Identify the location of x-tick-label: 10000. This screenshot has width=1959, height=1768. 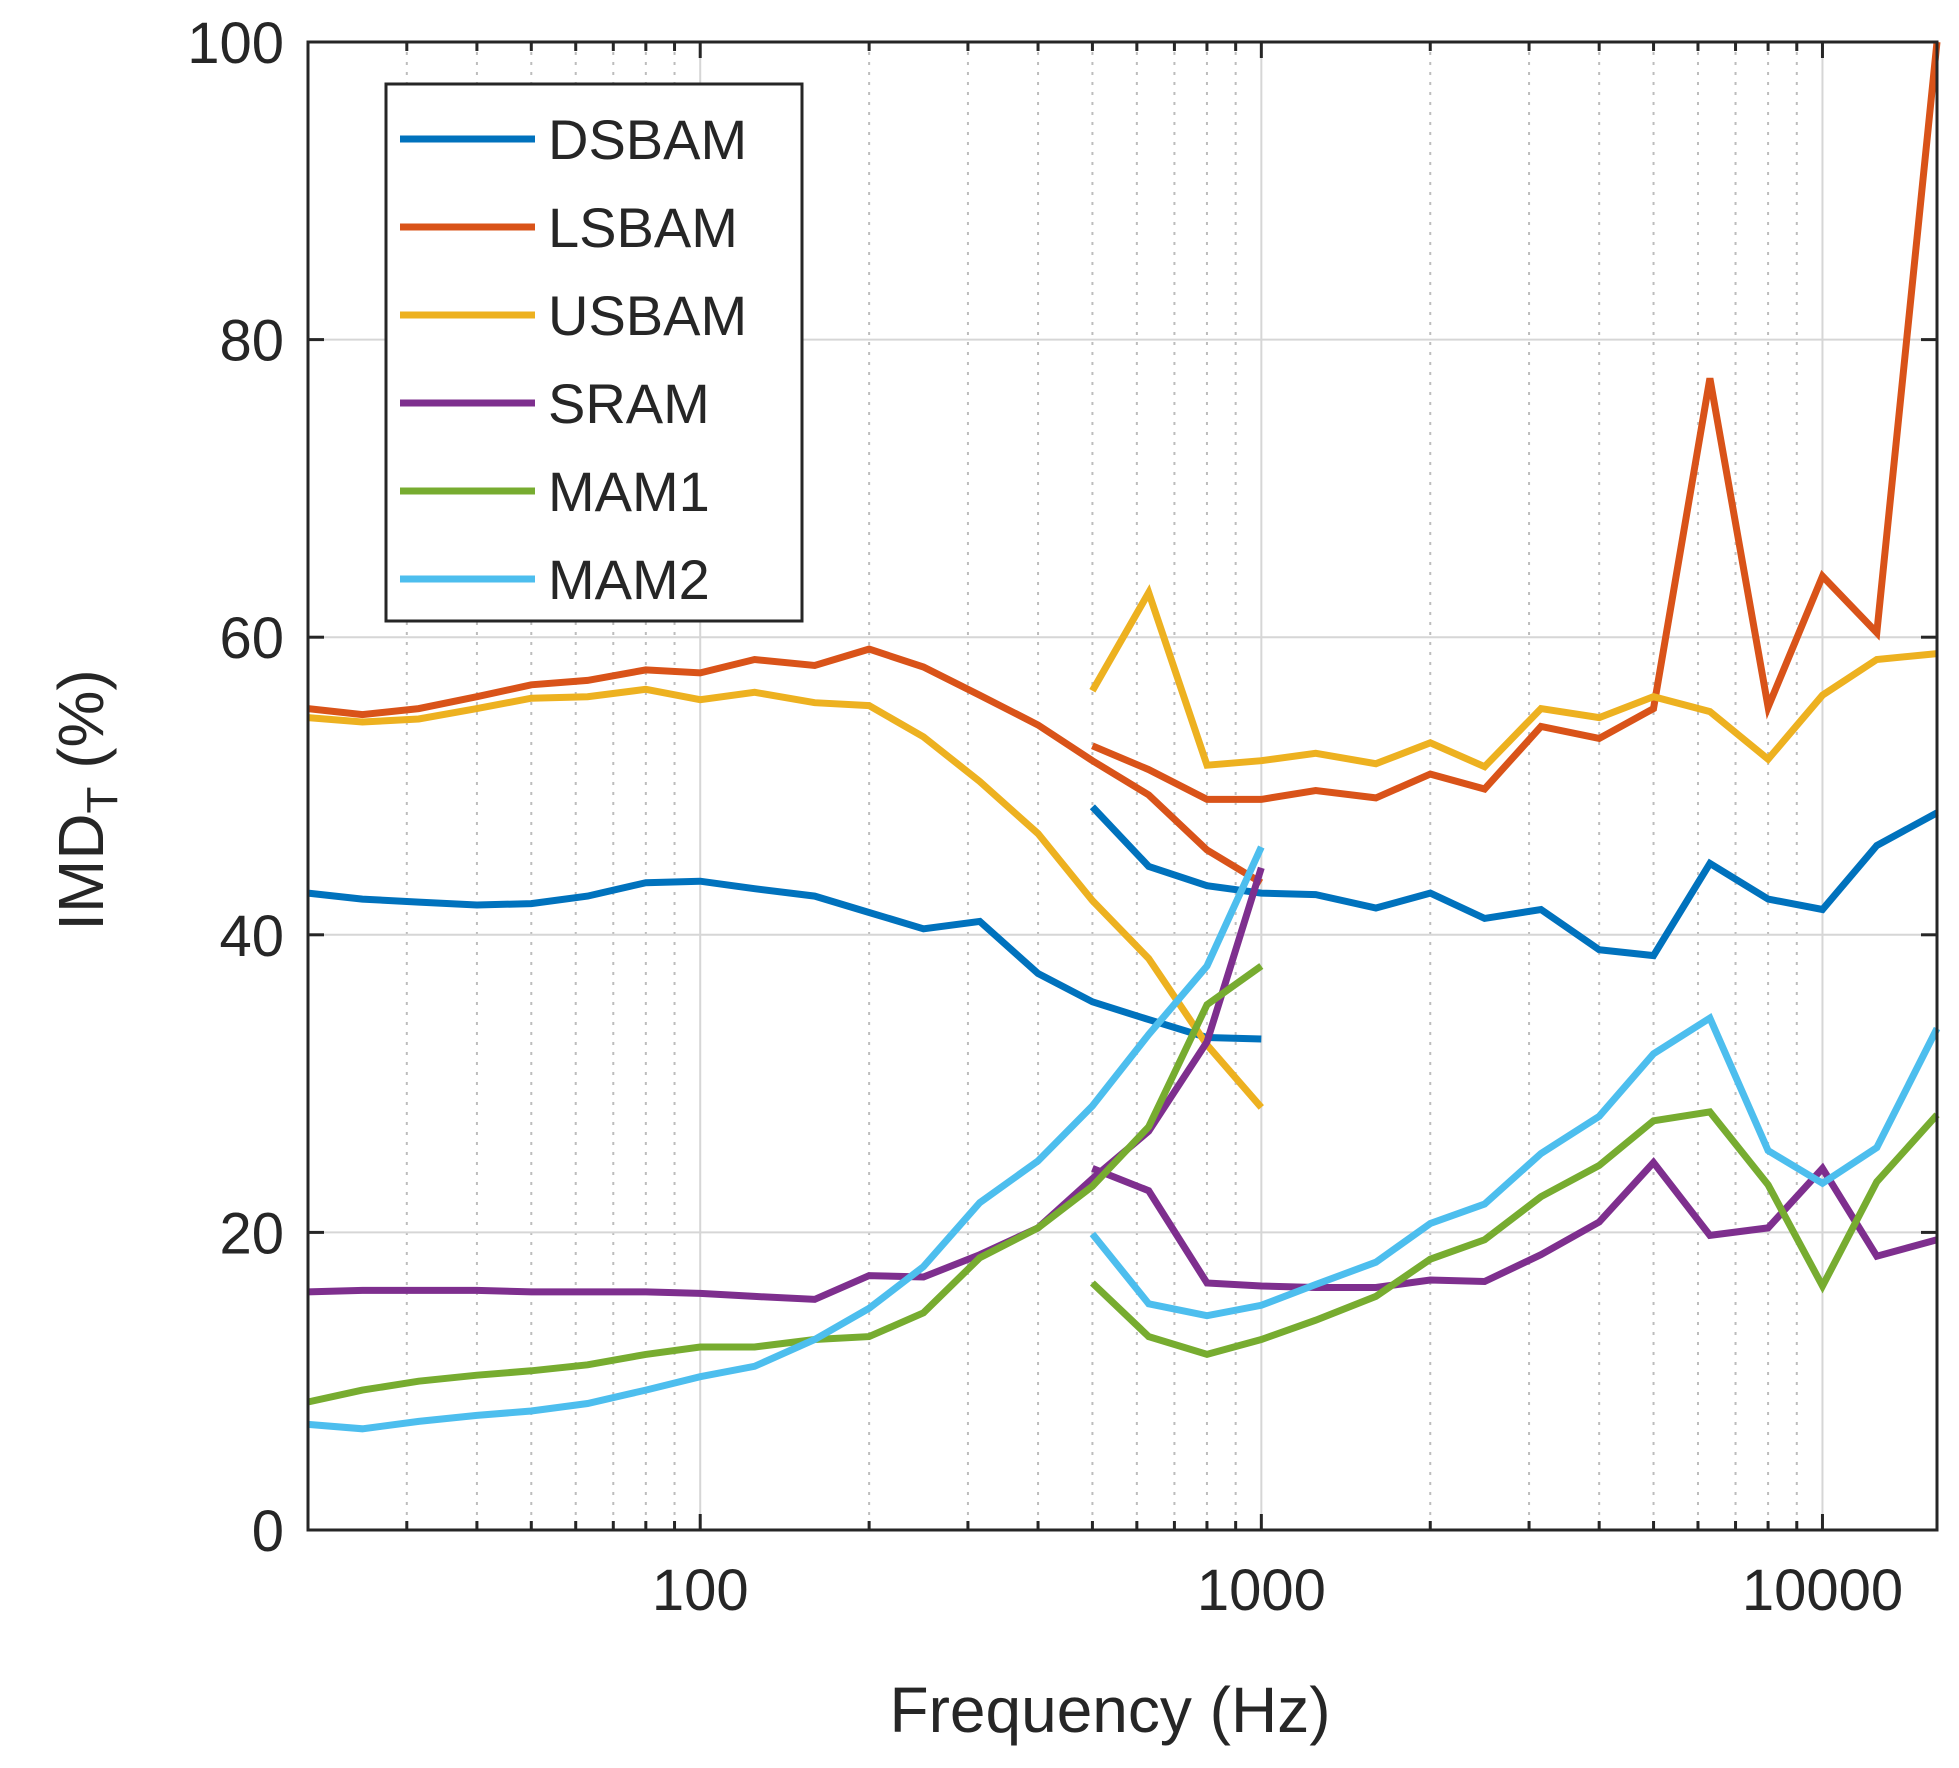
(1822, 1590).